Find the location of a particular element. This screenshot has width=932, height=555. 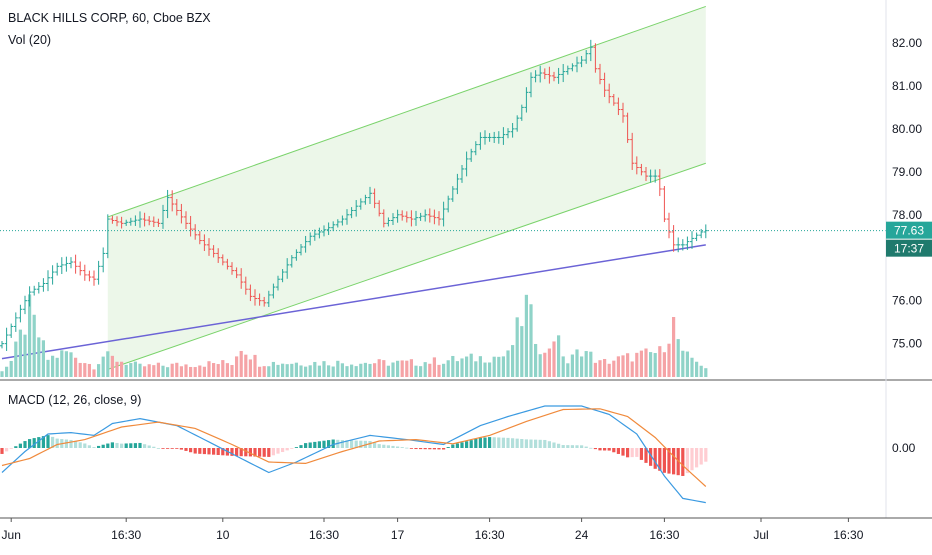

chart-title: BLACK HILLS CORP, 60, Cboe BZX is located at coordinates (109, 18).